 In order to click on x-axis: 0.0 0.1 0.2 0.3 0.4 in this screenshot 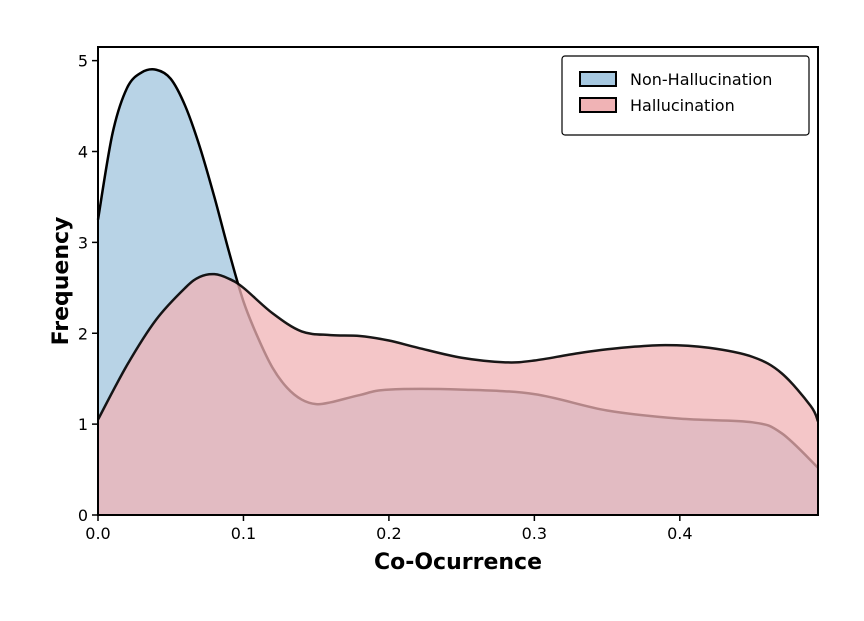, I will do `click(389, 529)`.